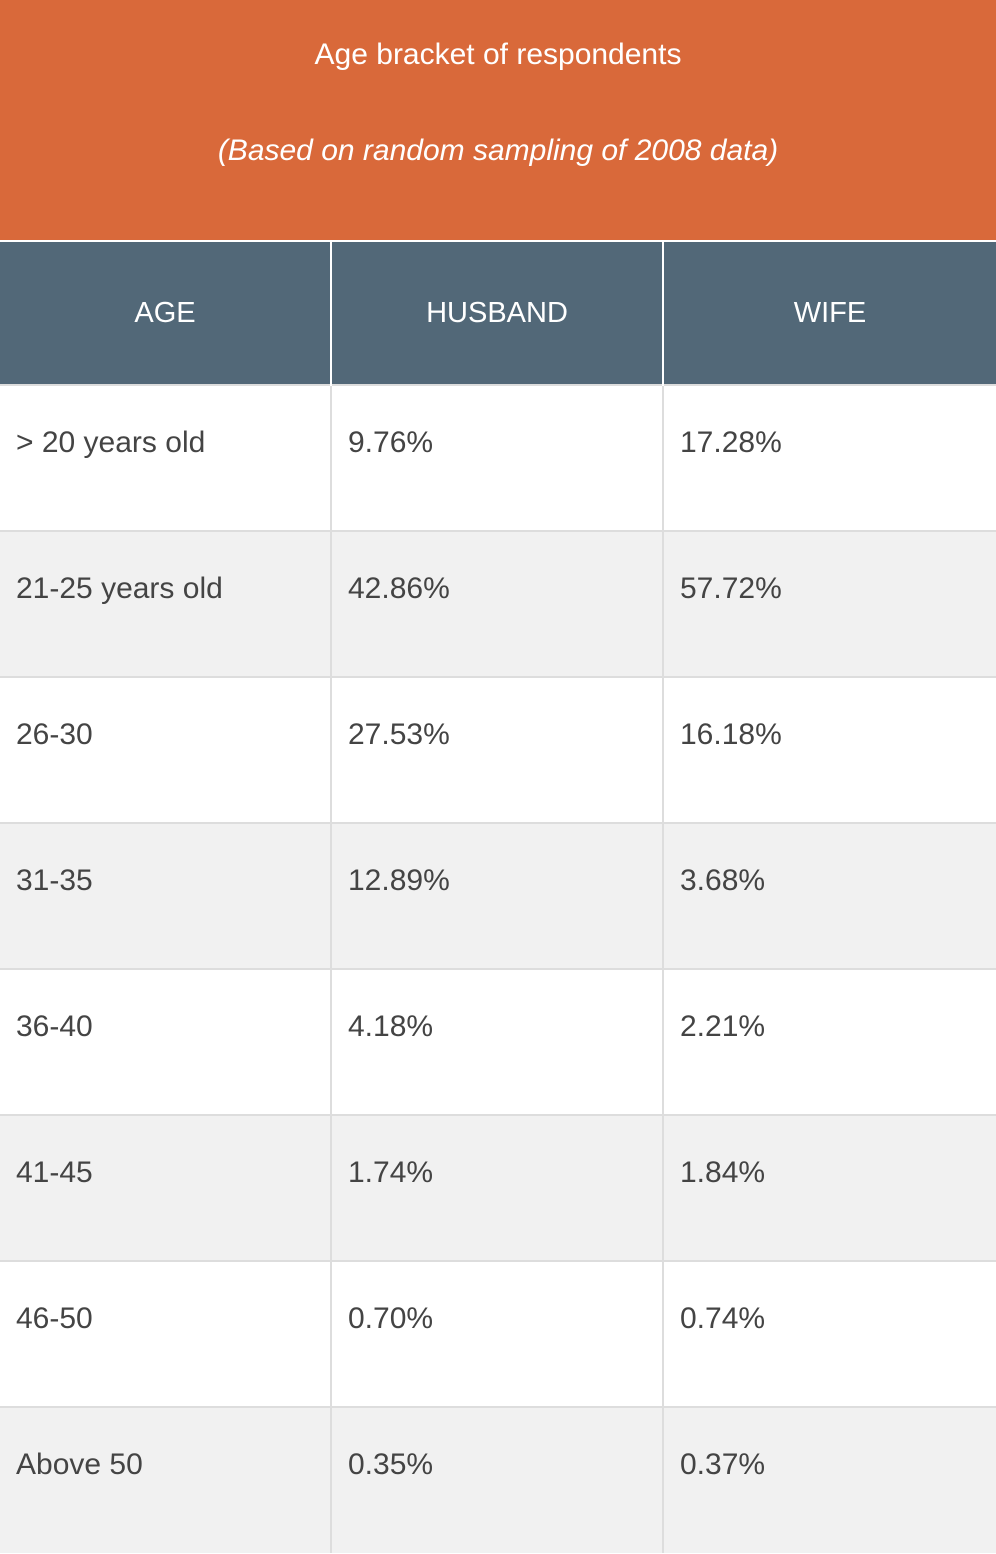  What do you see at coordinates (829, 749) in the screenshot?
I see `wife-cell: 16.18%` at bounding box center [829, 749].